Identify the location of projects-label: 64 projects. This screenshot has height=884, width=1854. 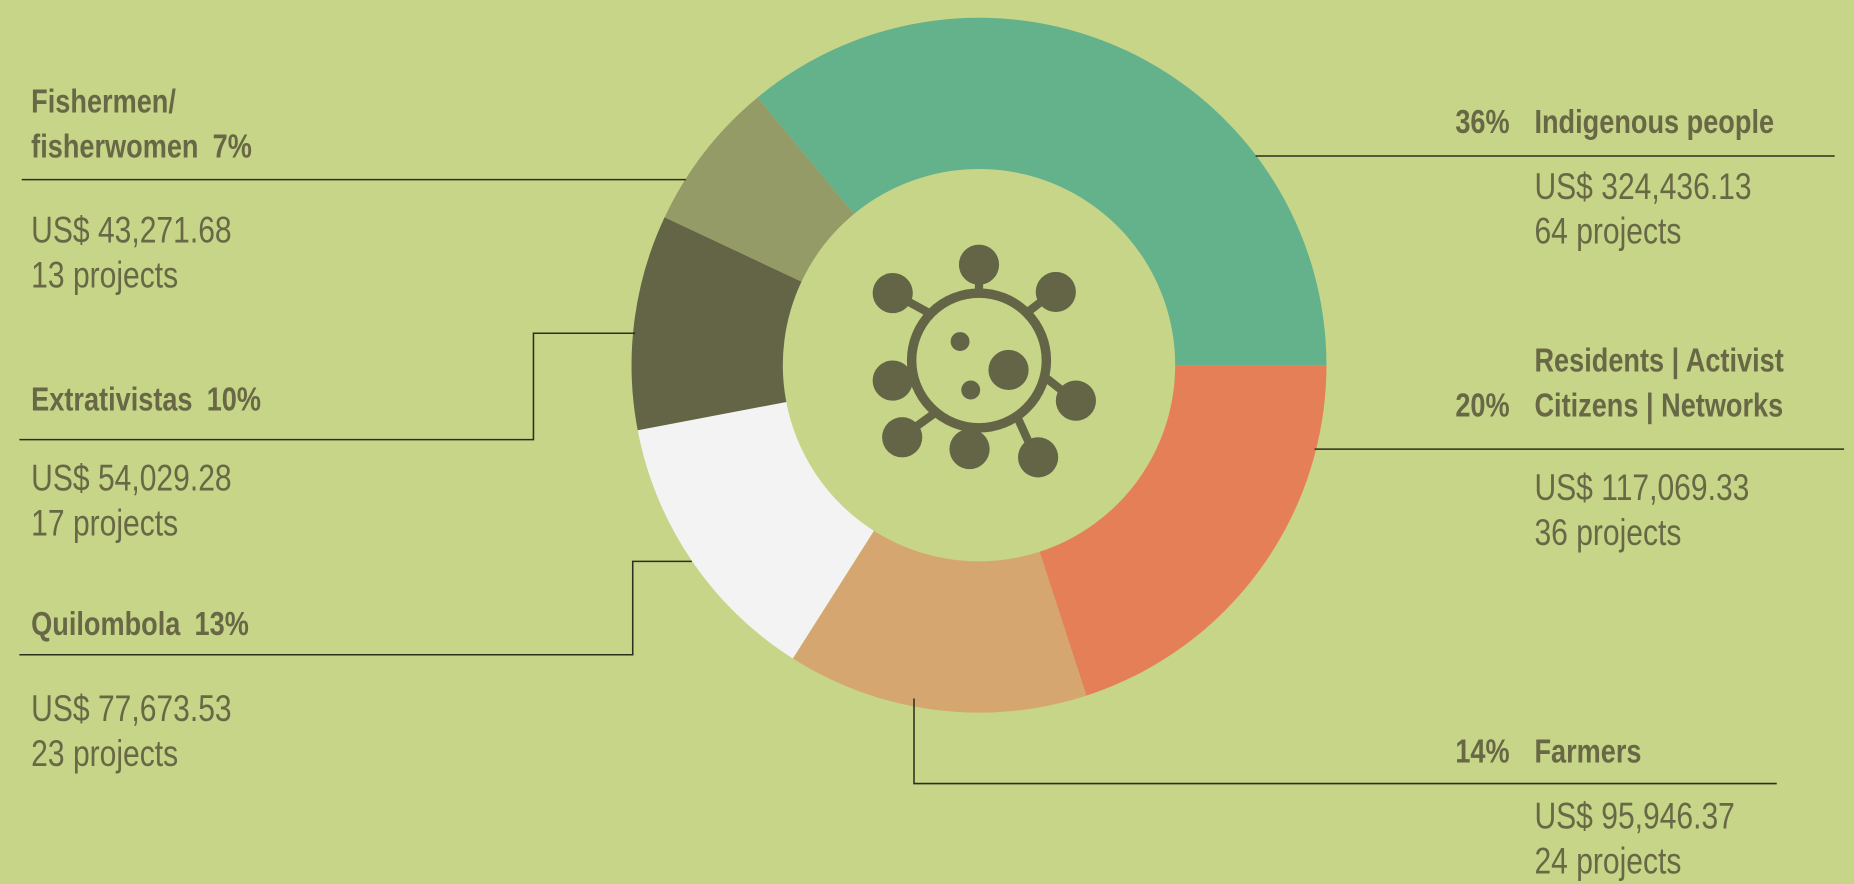
(1607, 232).